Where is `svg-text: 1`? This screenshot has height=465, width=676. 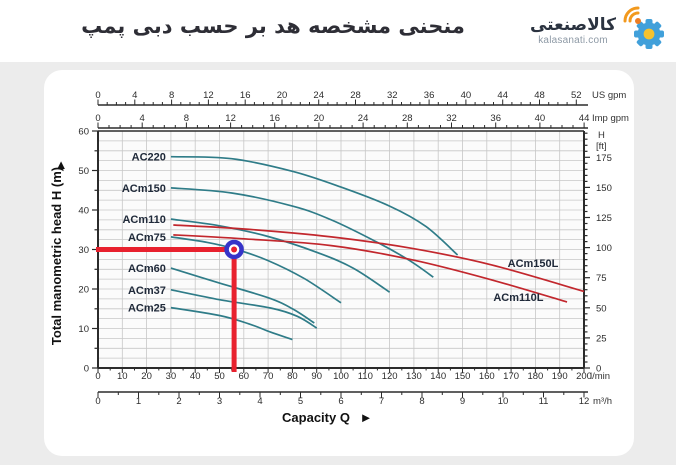
svg-text: 1 is located at coordinates (138, 401).